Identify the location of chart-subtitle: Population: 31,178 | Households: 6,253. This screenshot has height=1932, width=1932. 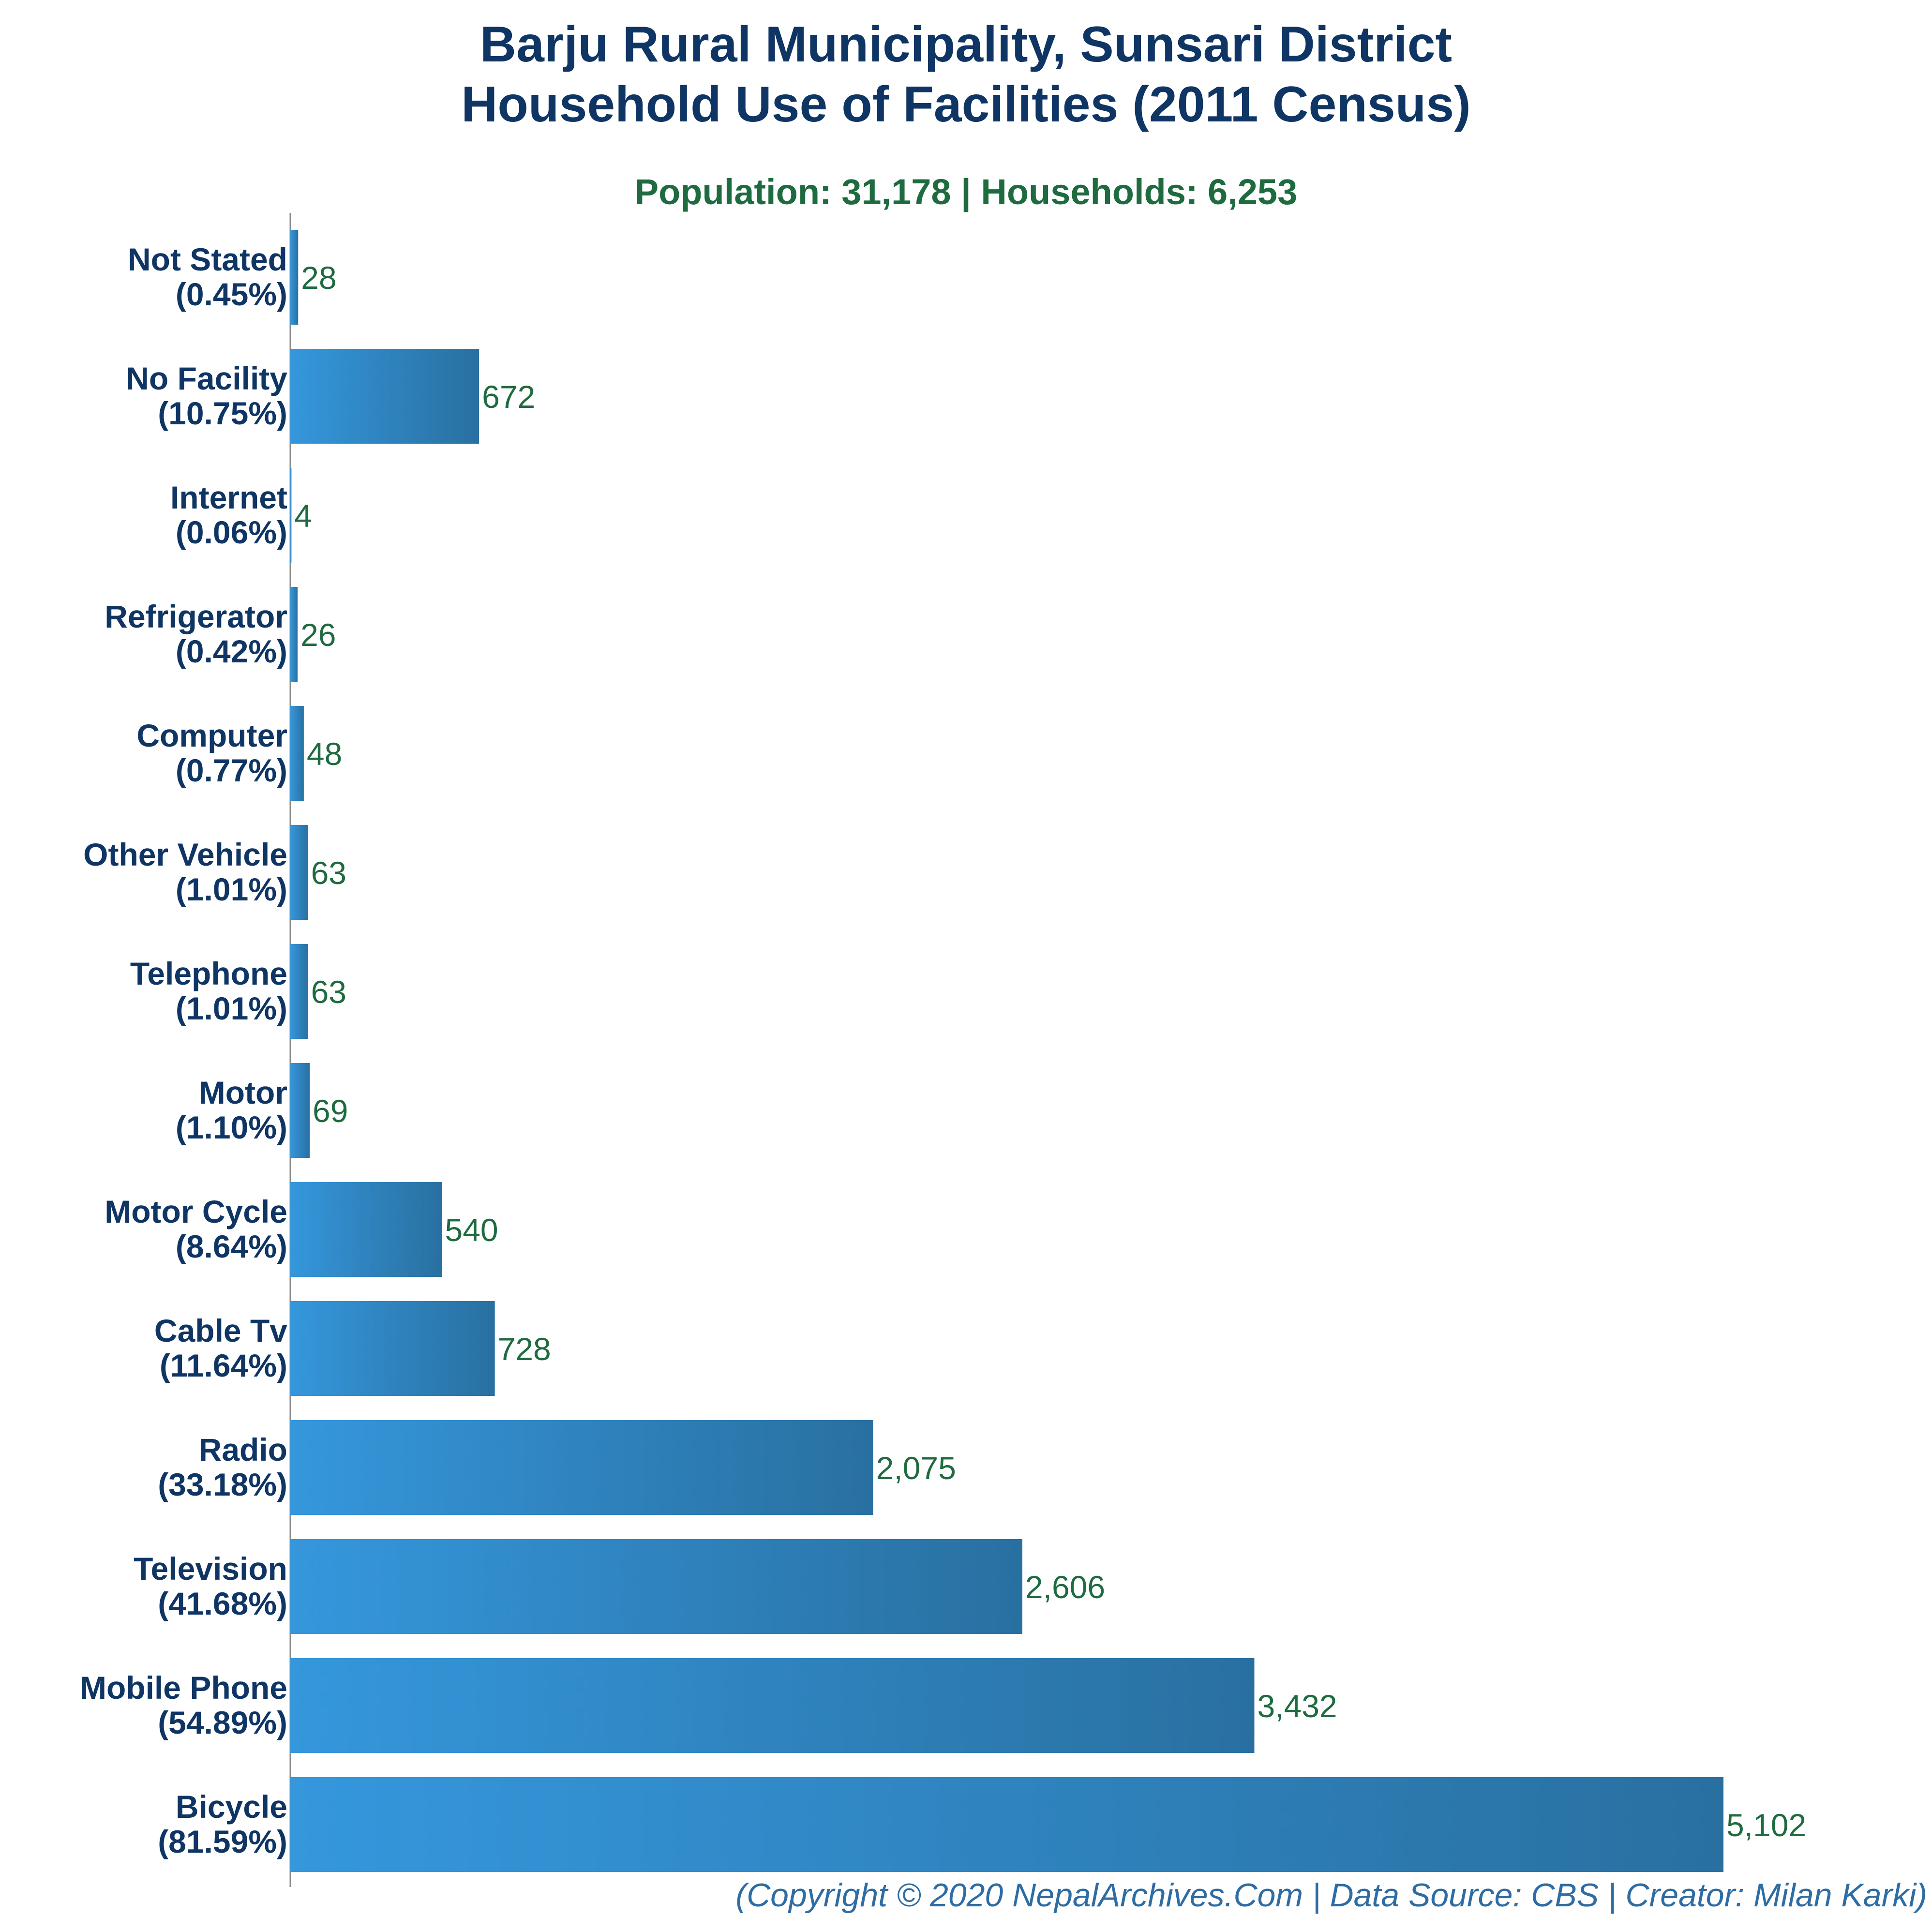
(966, 192).